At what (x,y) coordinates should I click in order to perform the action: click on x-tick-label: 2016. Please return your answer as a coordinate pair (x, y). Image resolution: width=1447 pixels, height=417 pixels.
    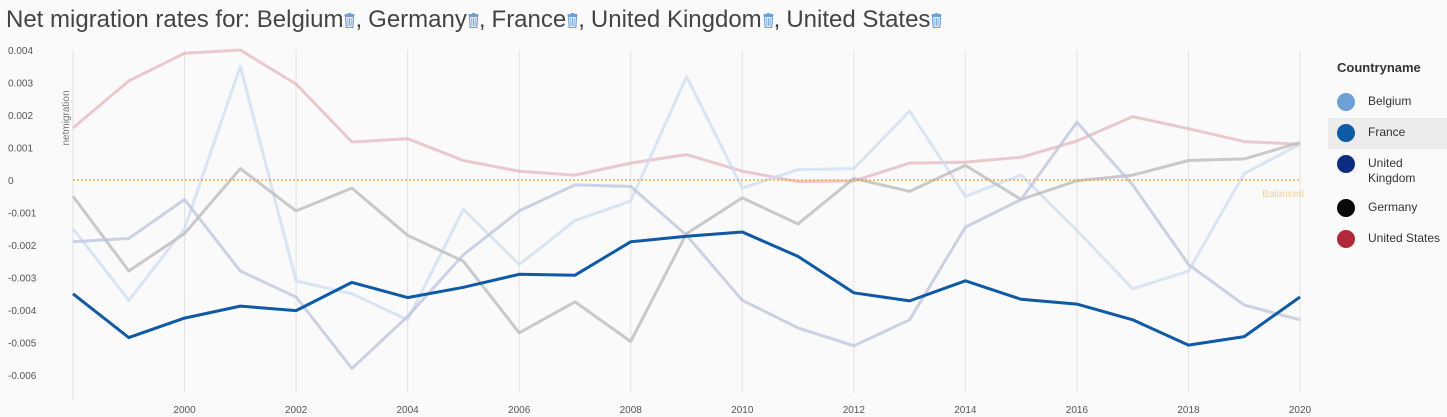
    Looking at the image, I should click on (1077, 410).